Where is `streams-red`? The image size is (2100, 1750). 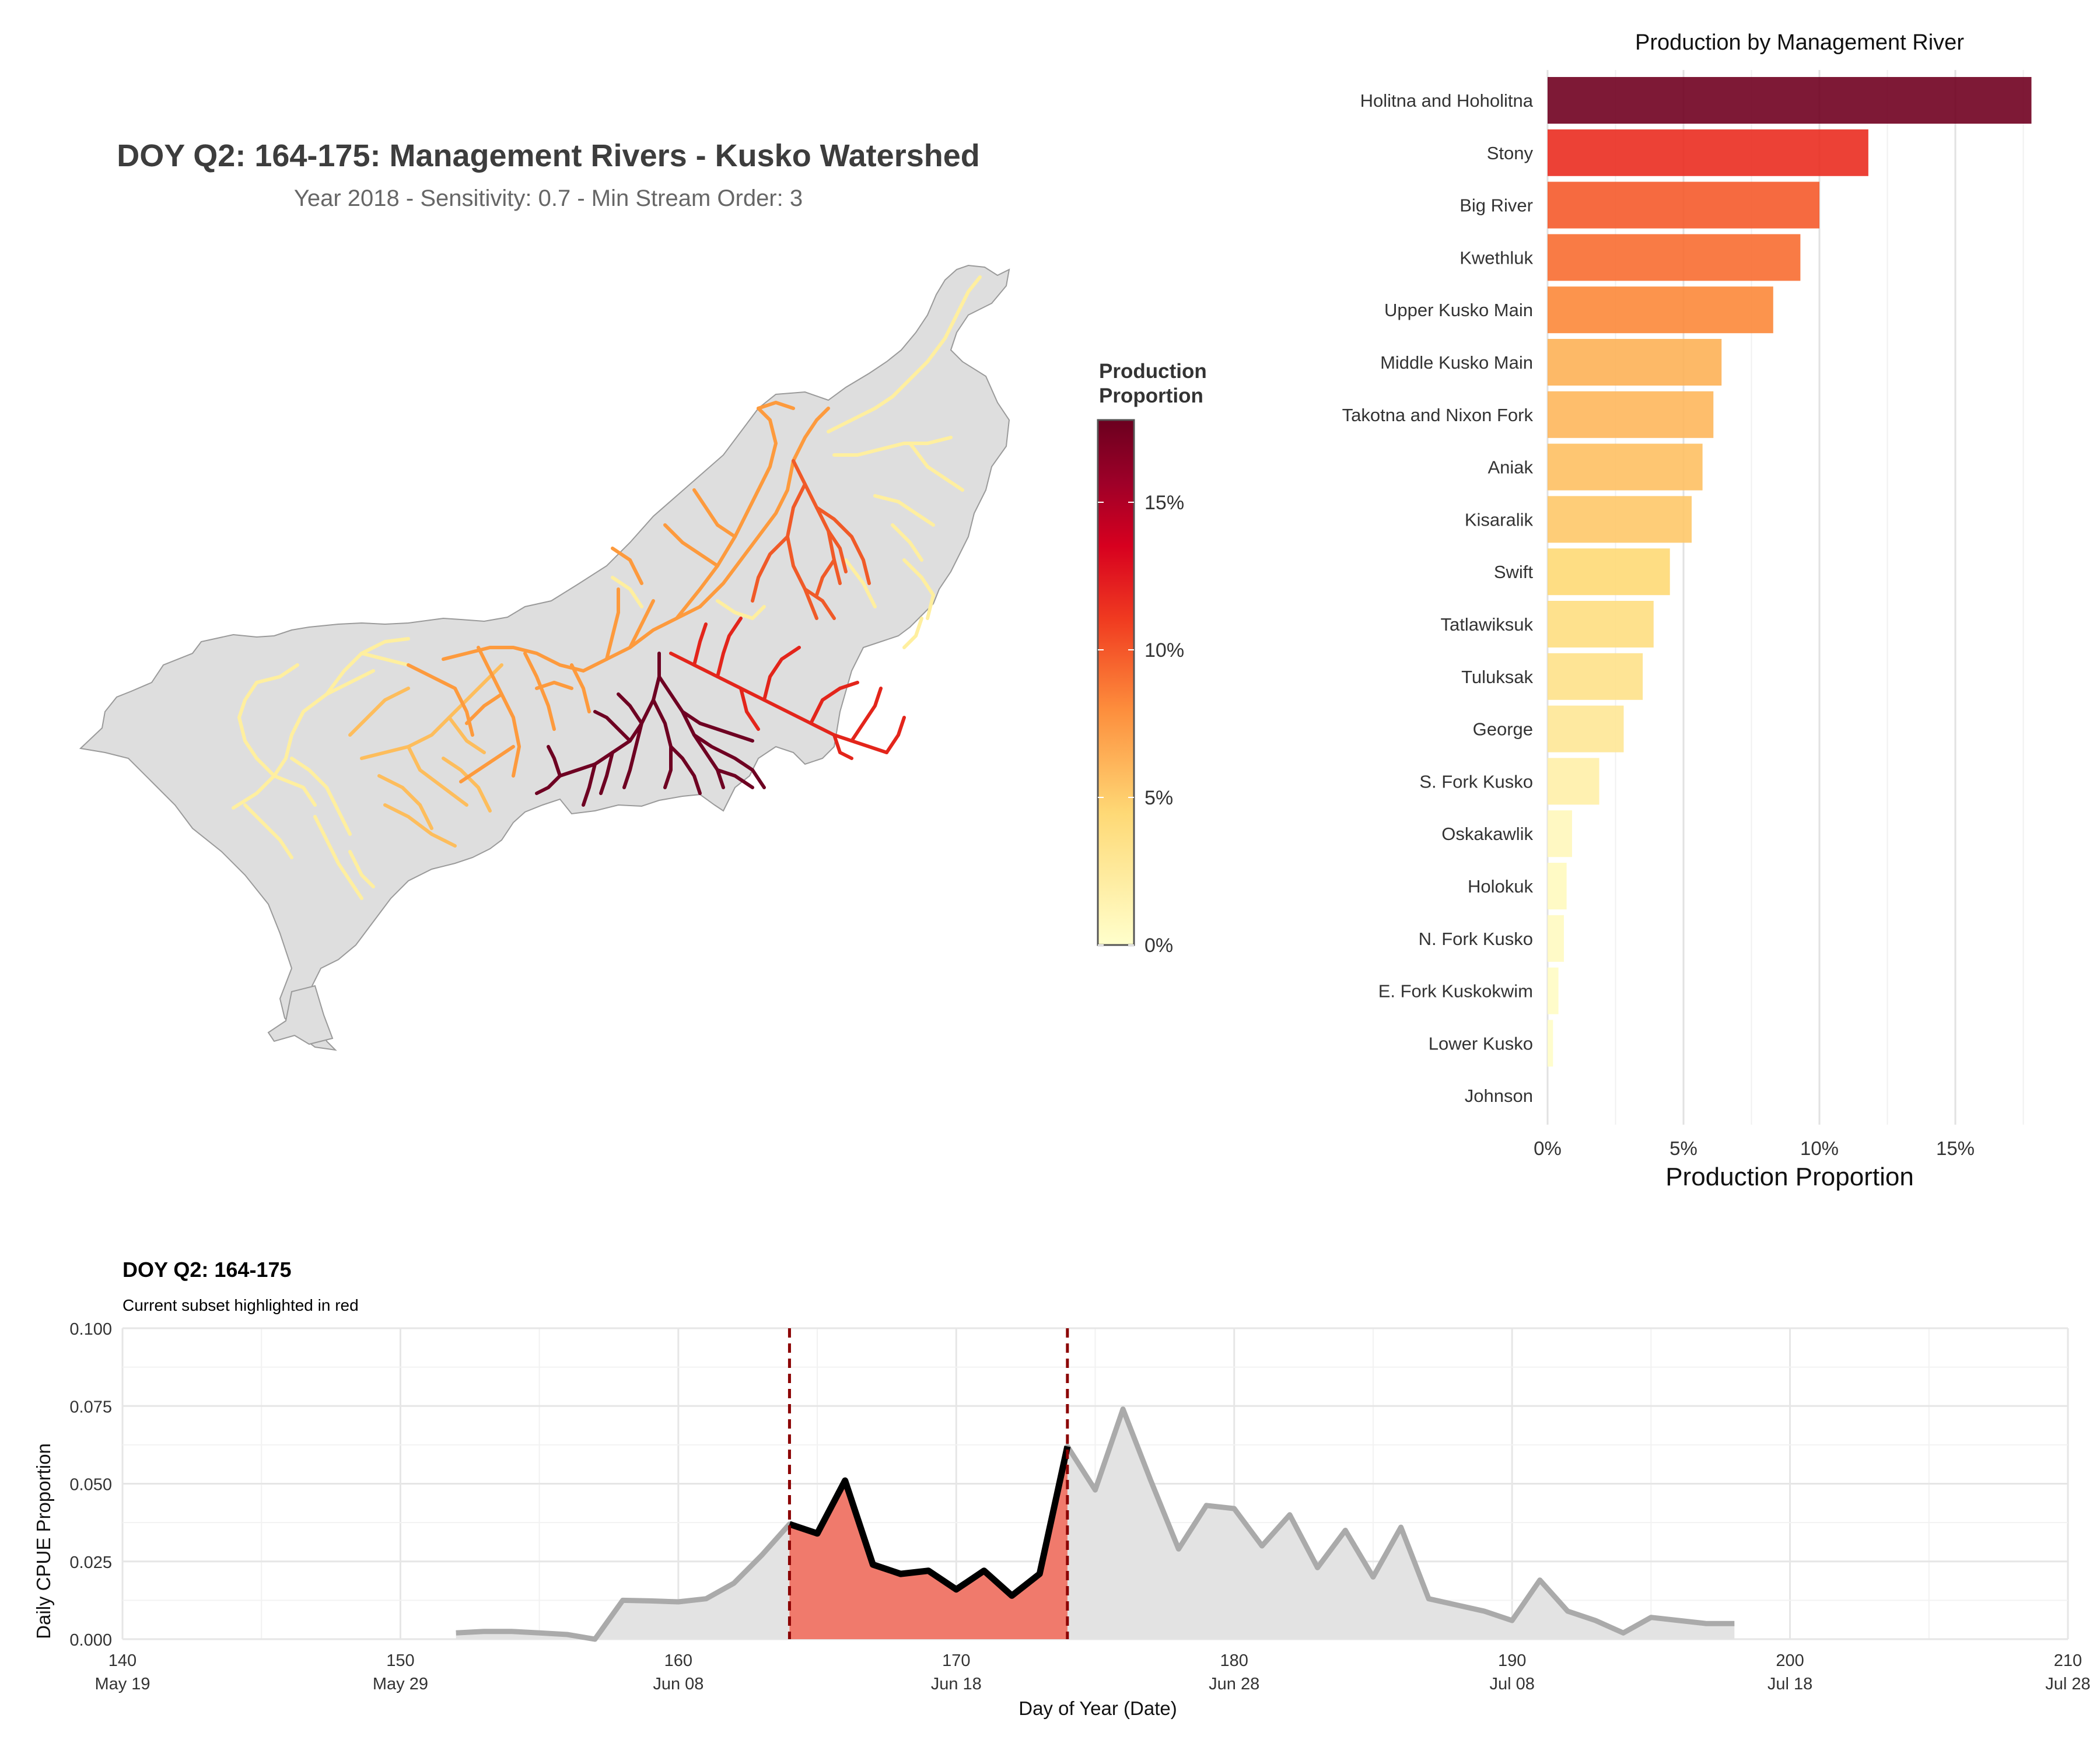 streams-red is located at coordinates (787, 688).